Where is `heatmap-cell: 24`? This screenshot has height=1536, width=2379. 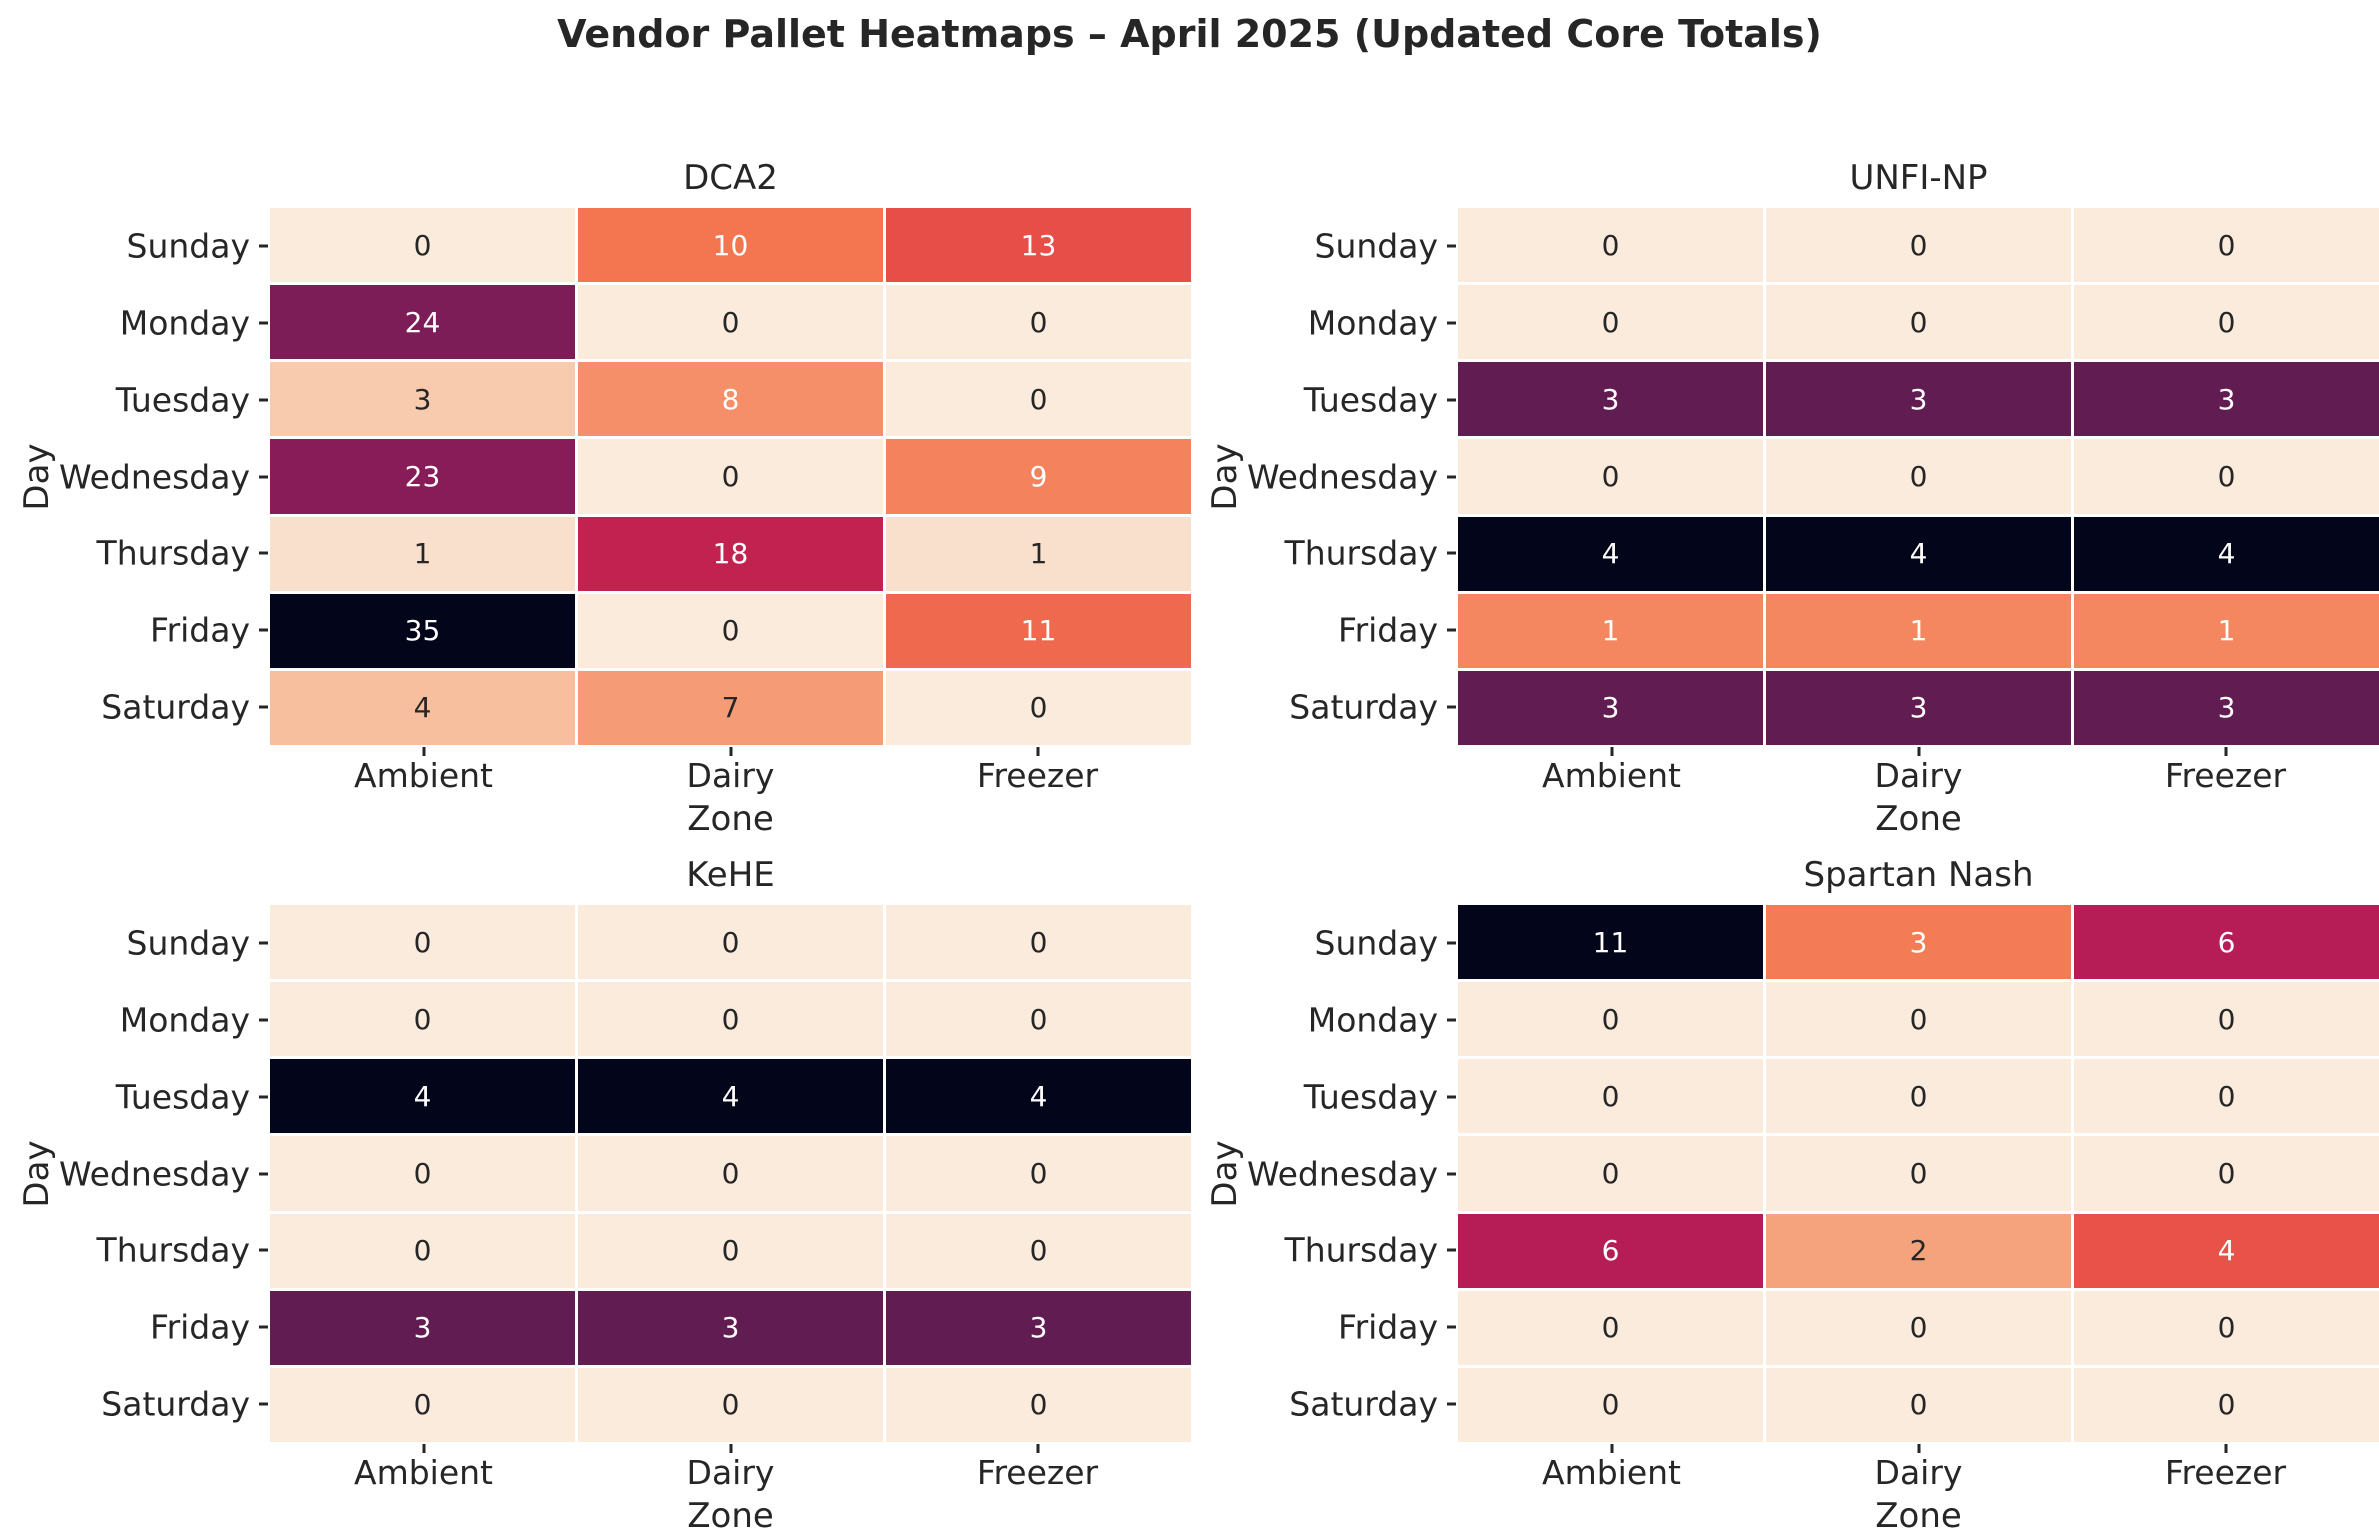 heatmap-cell: 24 is located at coordinates (422, 322).